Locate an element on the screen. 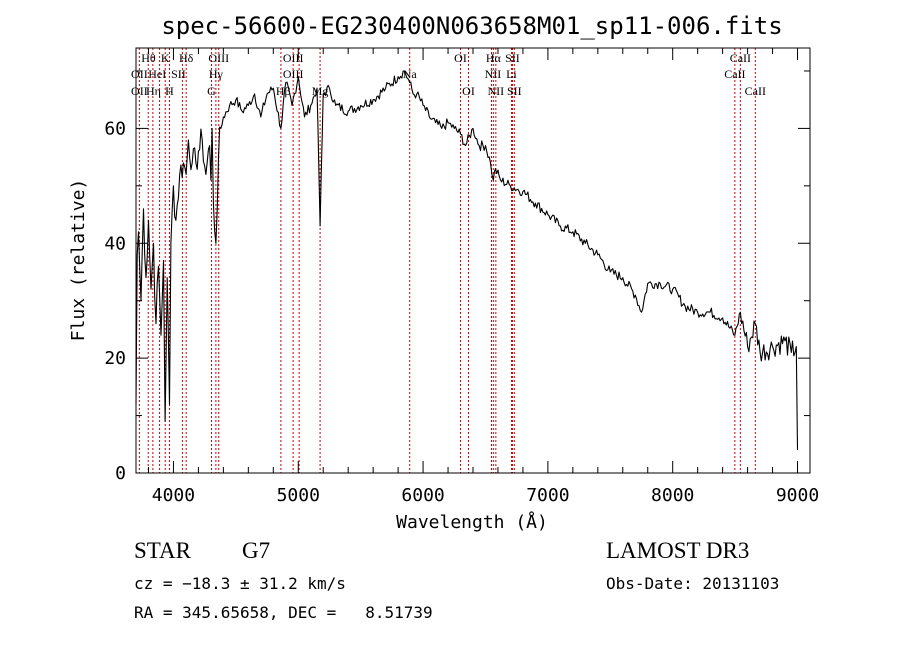 The width and height of the screenshot is (900, 649). x-tick-label-2: 6000 is located at coordinates (422, 495).